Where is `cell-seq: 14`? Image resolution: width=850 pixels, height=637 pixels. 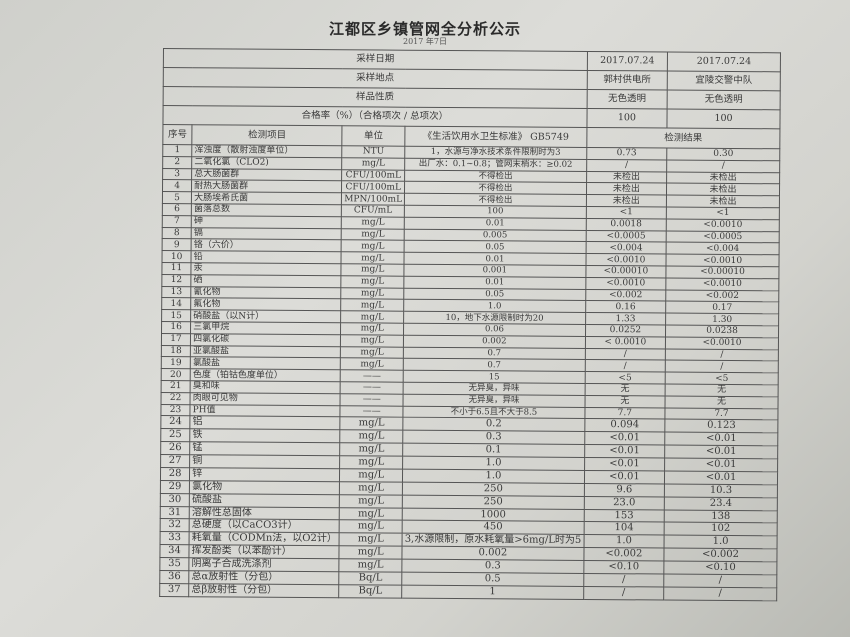
cell-seq: 14 is located at coordinates (176, 303).